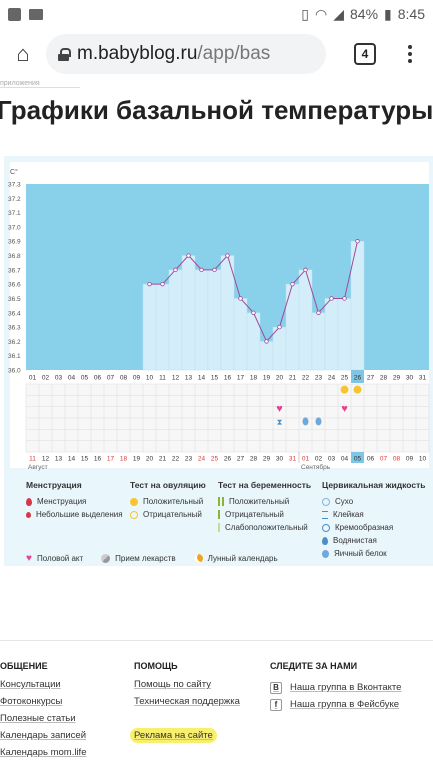 The height and width of the screenshot is (770, 433). I want to click on legend-label: Положительный, so click(173, 501).